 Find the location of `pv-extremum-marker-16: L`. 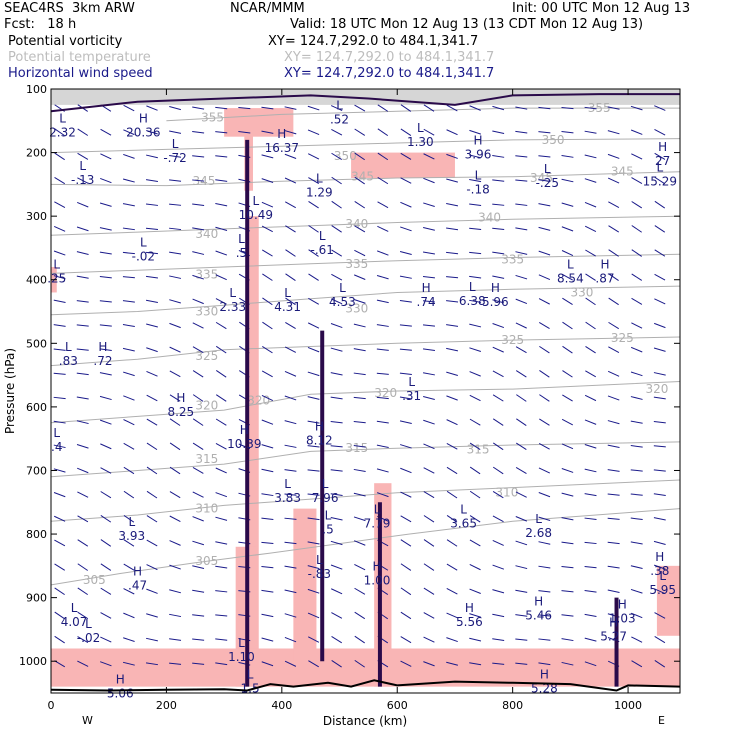

pv-extremum-marker-16: L is located at coordinates (322, 236).